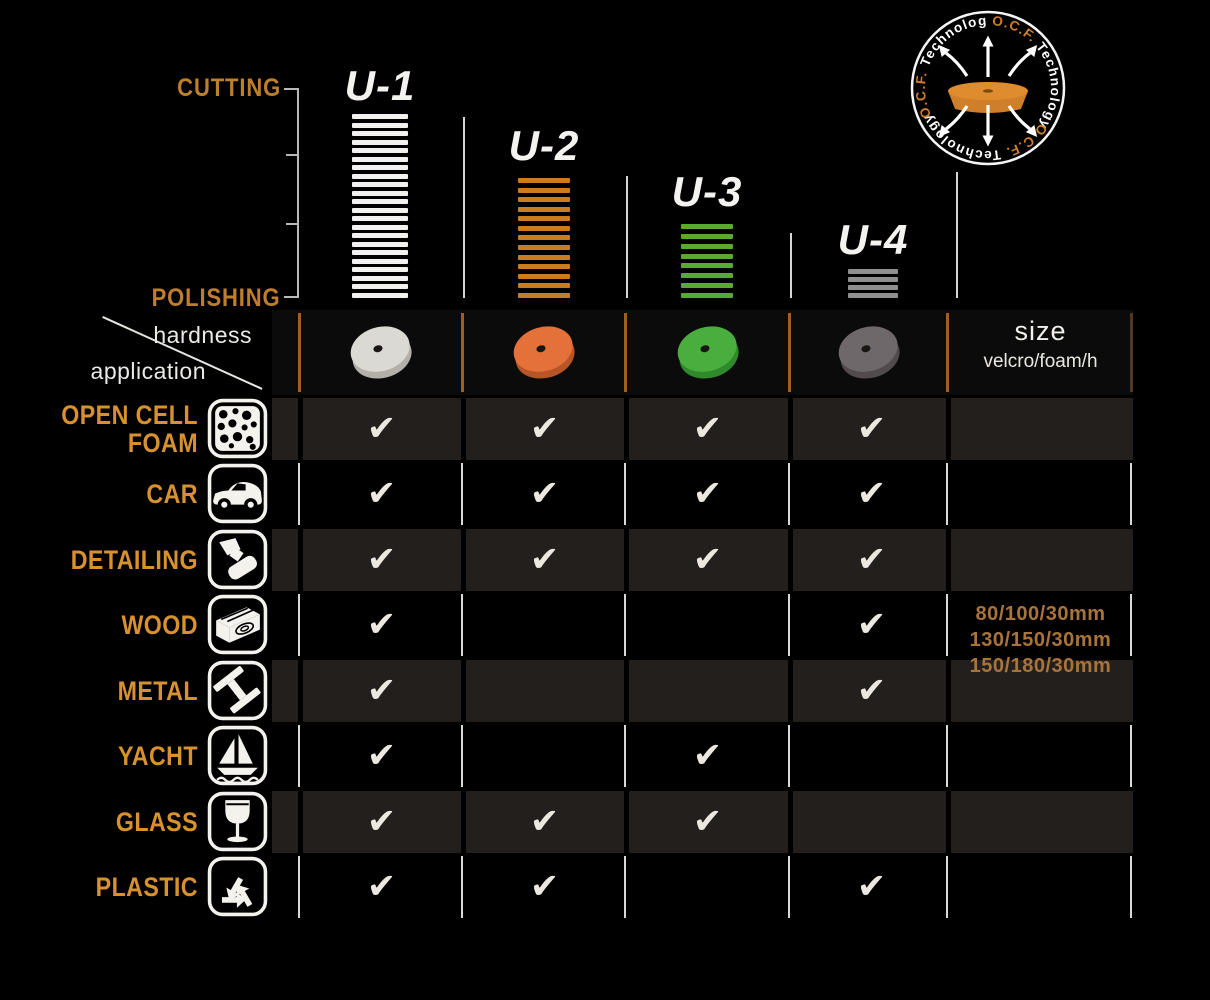  What do you see at coordinates (159, 624) in the screenshot?
I see `row-label-wood: WOOD` at bounding box center [159, 624].